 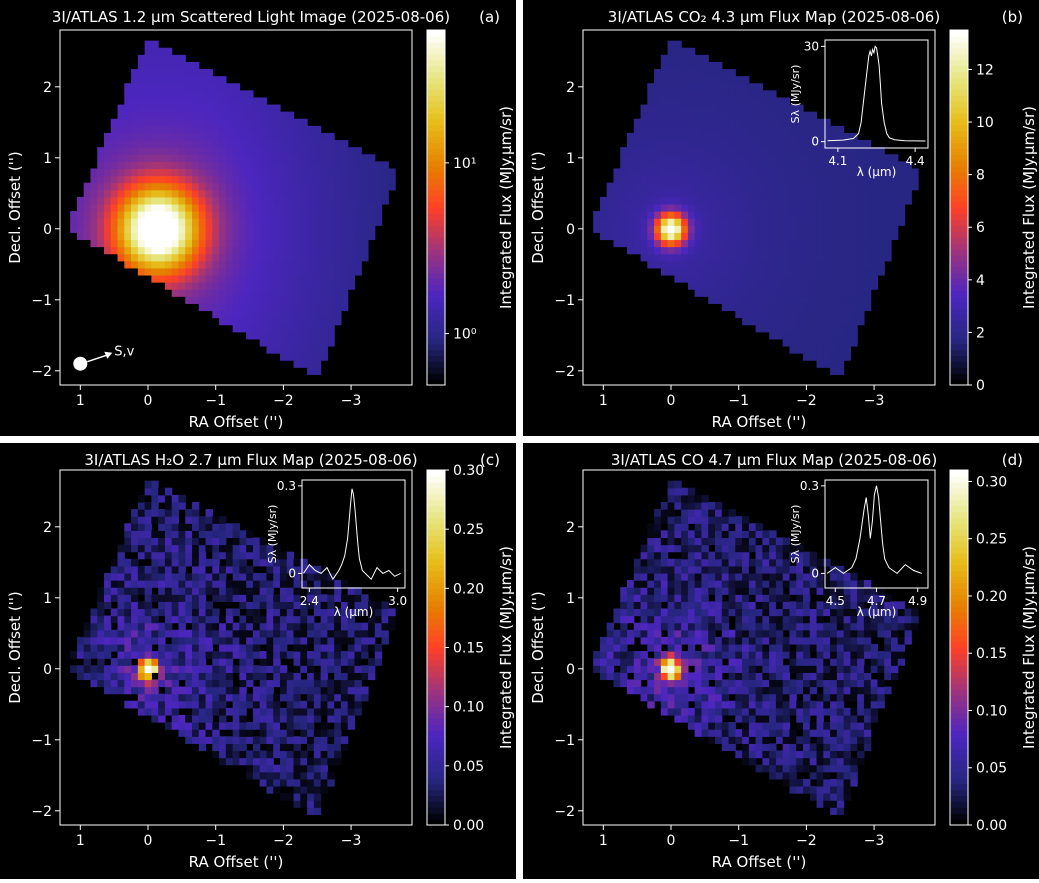 I want to click on panel-title: 3I/ATLAS CO 4.7 μm Flux Map (2025-08-06), so click(x=774, y=460).